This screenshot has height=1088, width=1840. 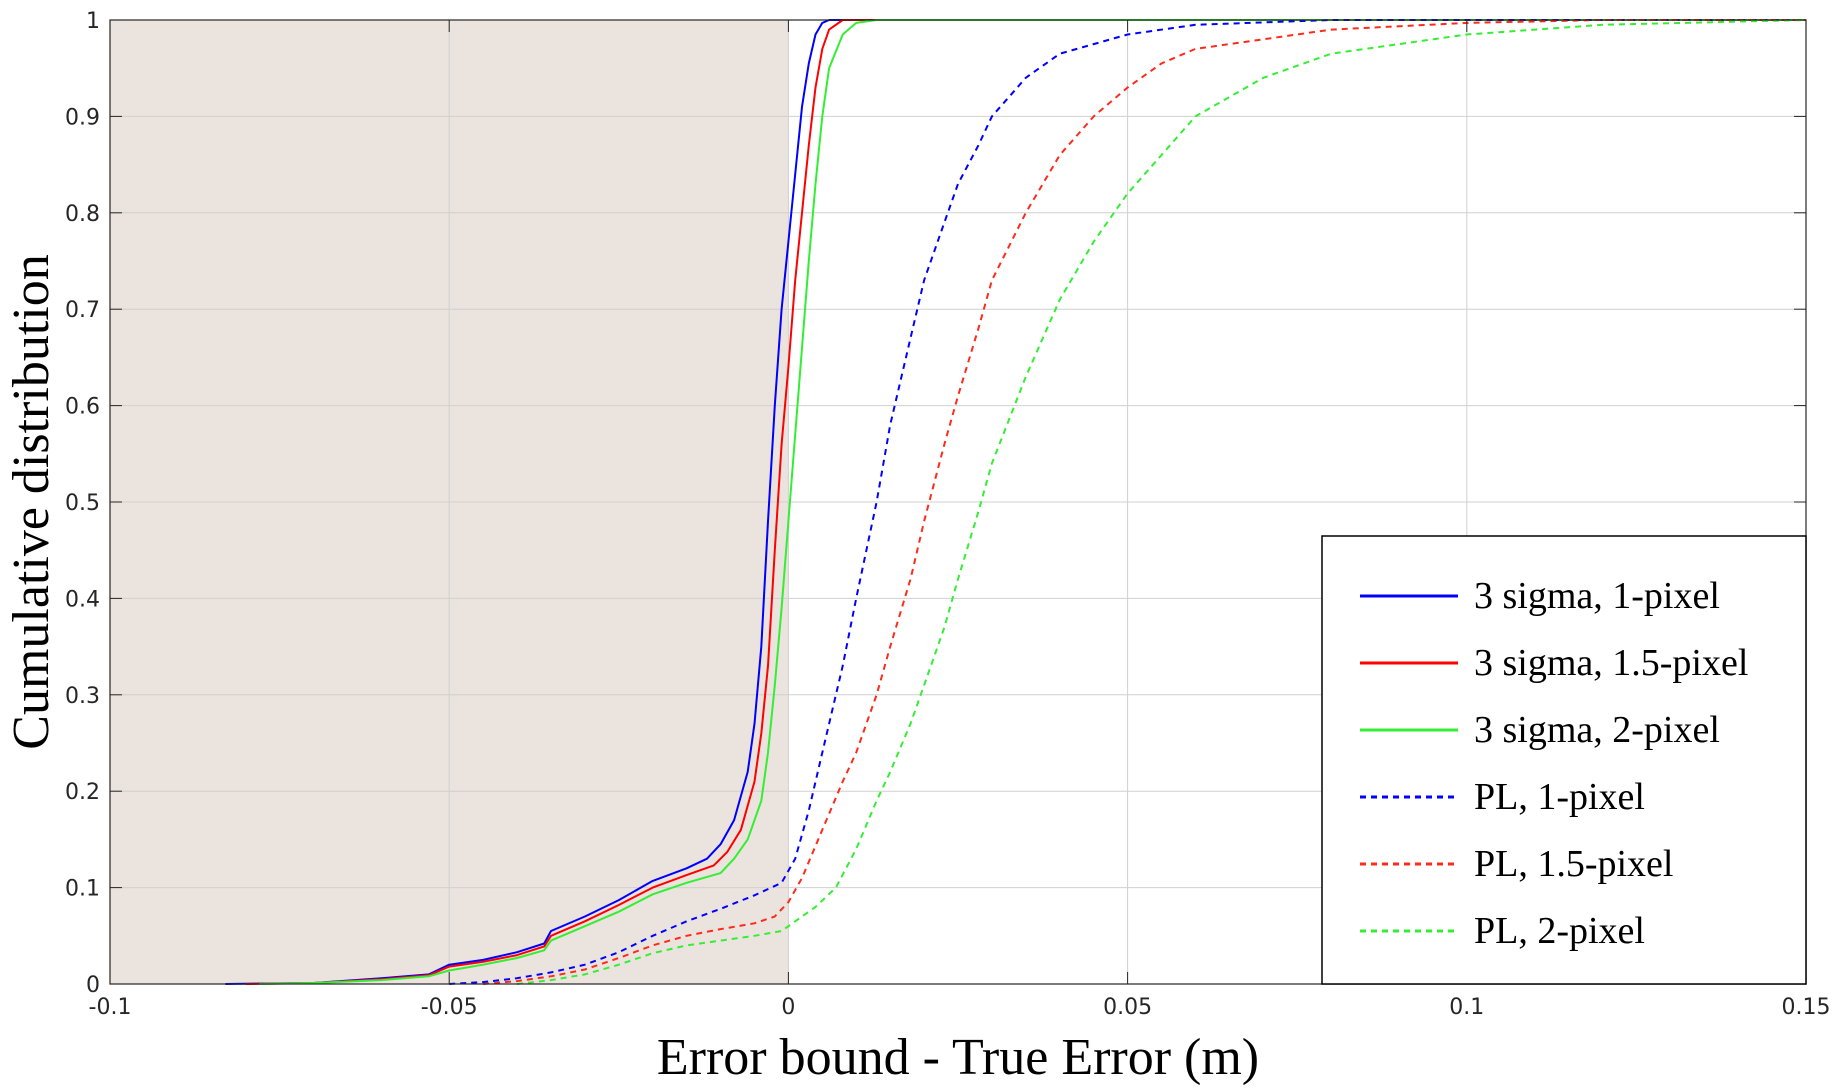 What do you see at coordinates (82, 889) in the screenshot?
I see `y-tick-label: 0.1` at bounding box center [82, 889].